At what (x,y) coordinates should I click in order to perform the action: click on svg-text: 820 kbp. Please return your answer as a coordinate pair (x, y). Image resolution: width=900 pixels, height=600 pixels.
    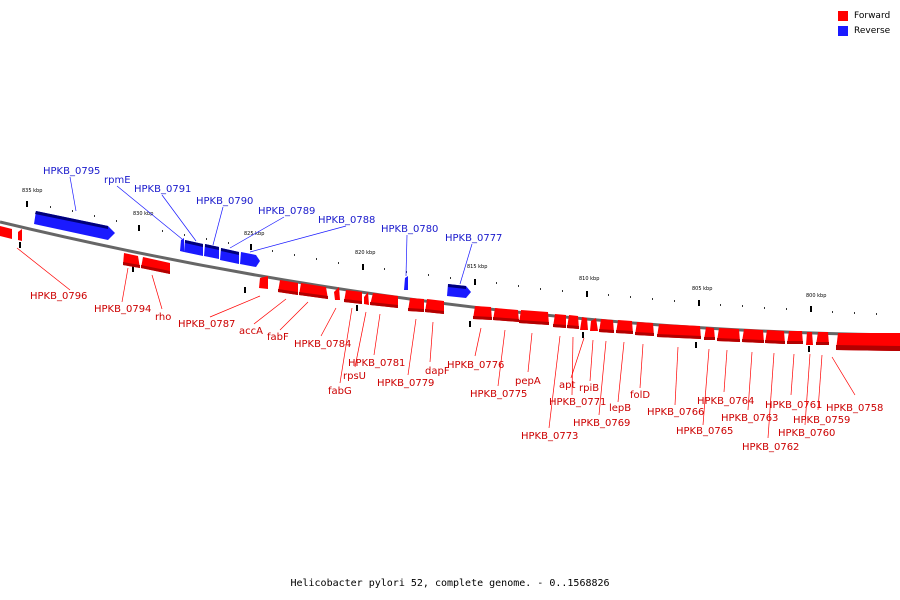
    Looking at the image, I should click on (365, 253).